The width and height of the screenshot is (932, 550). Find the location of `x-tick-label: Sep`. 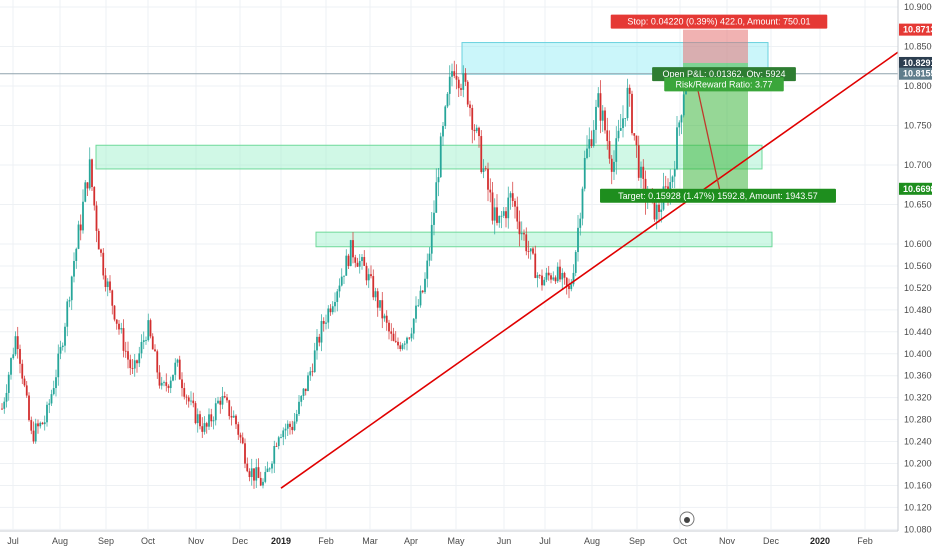

x-tick-label: Sep is located at coordinates (106, 541).